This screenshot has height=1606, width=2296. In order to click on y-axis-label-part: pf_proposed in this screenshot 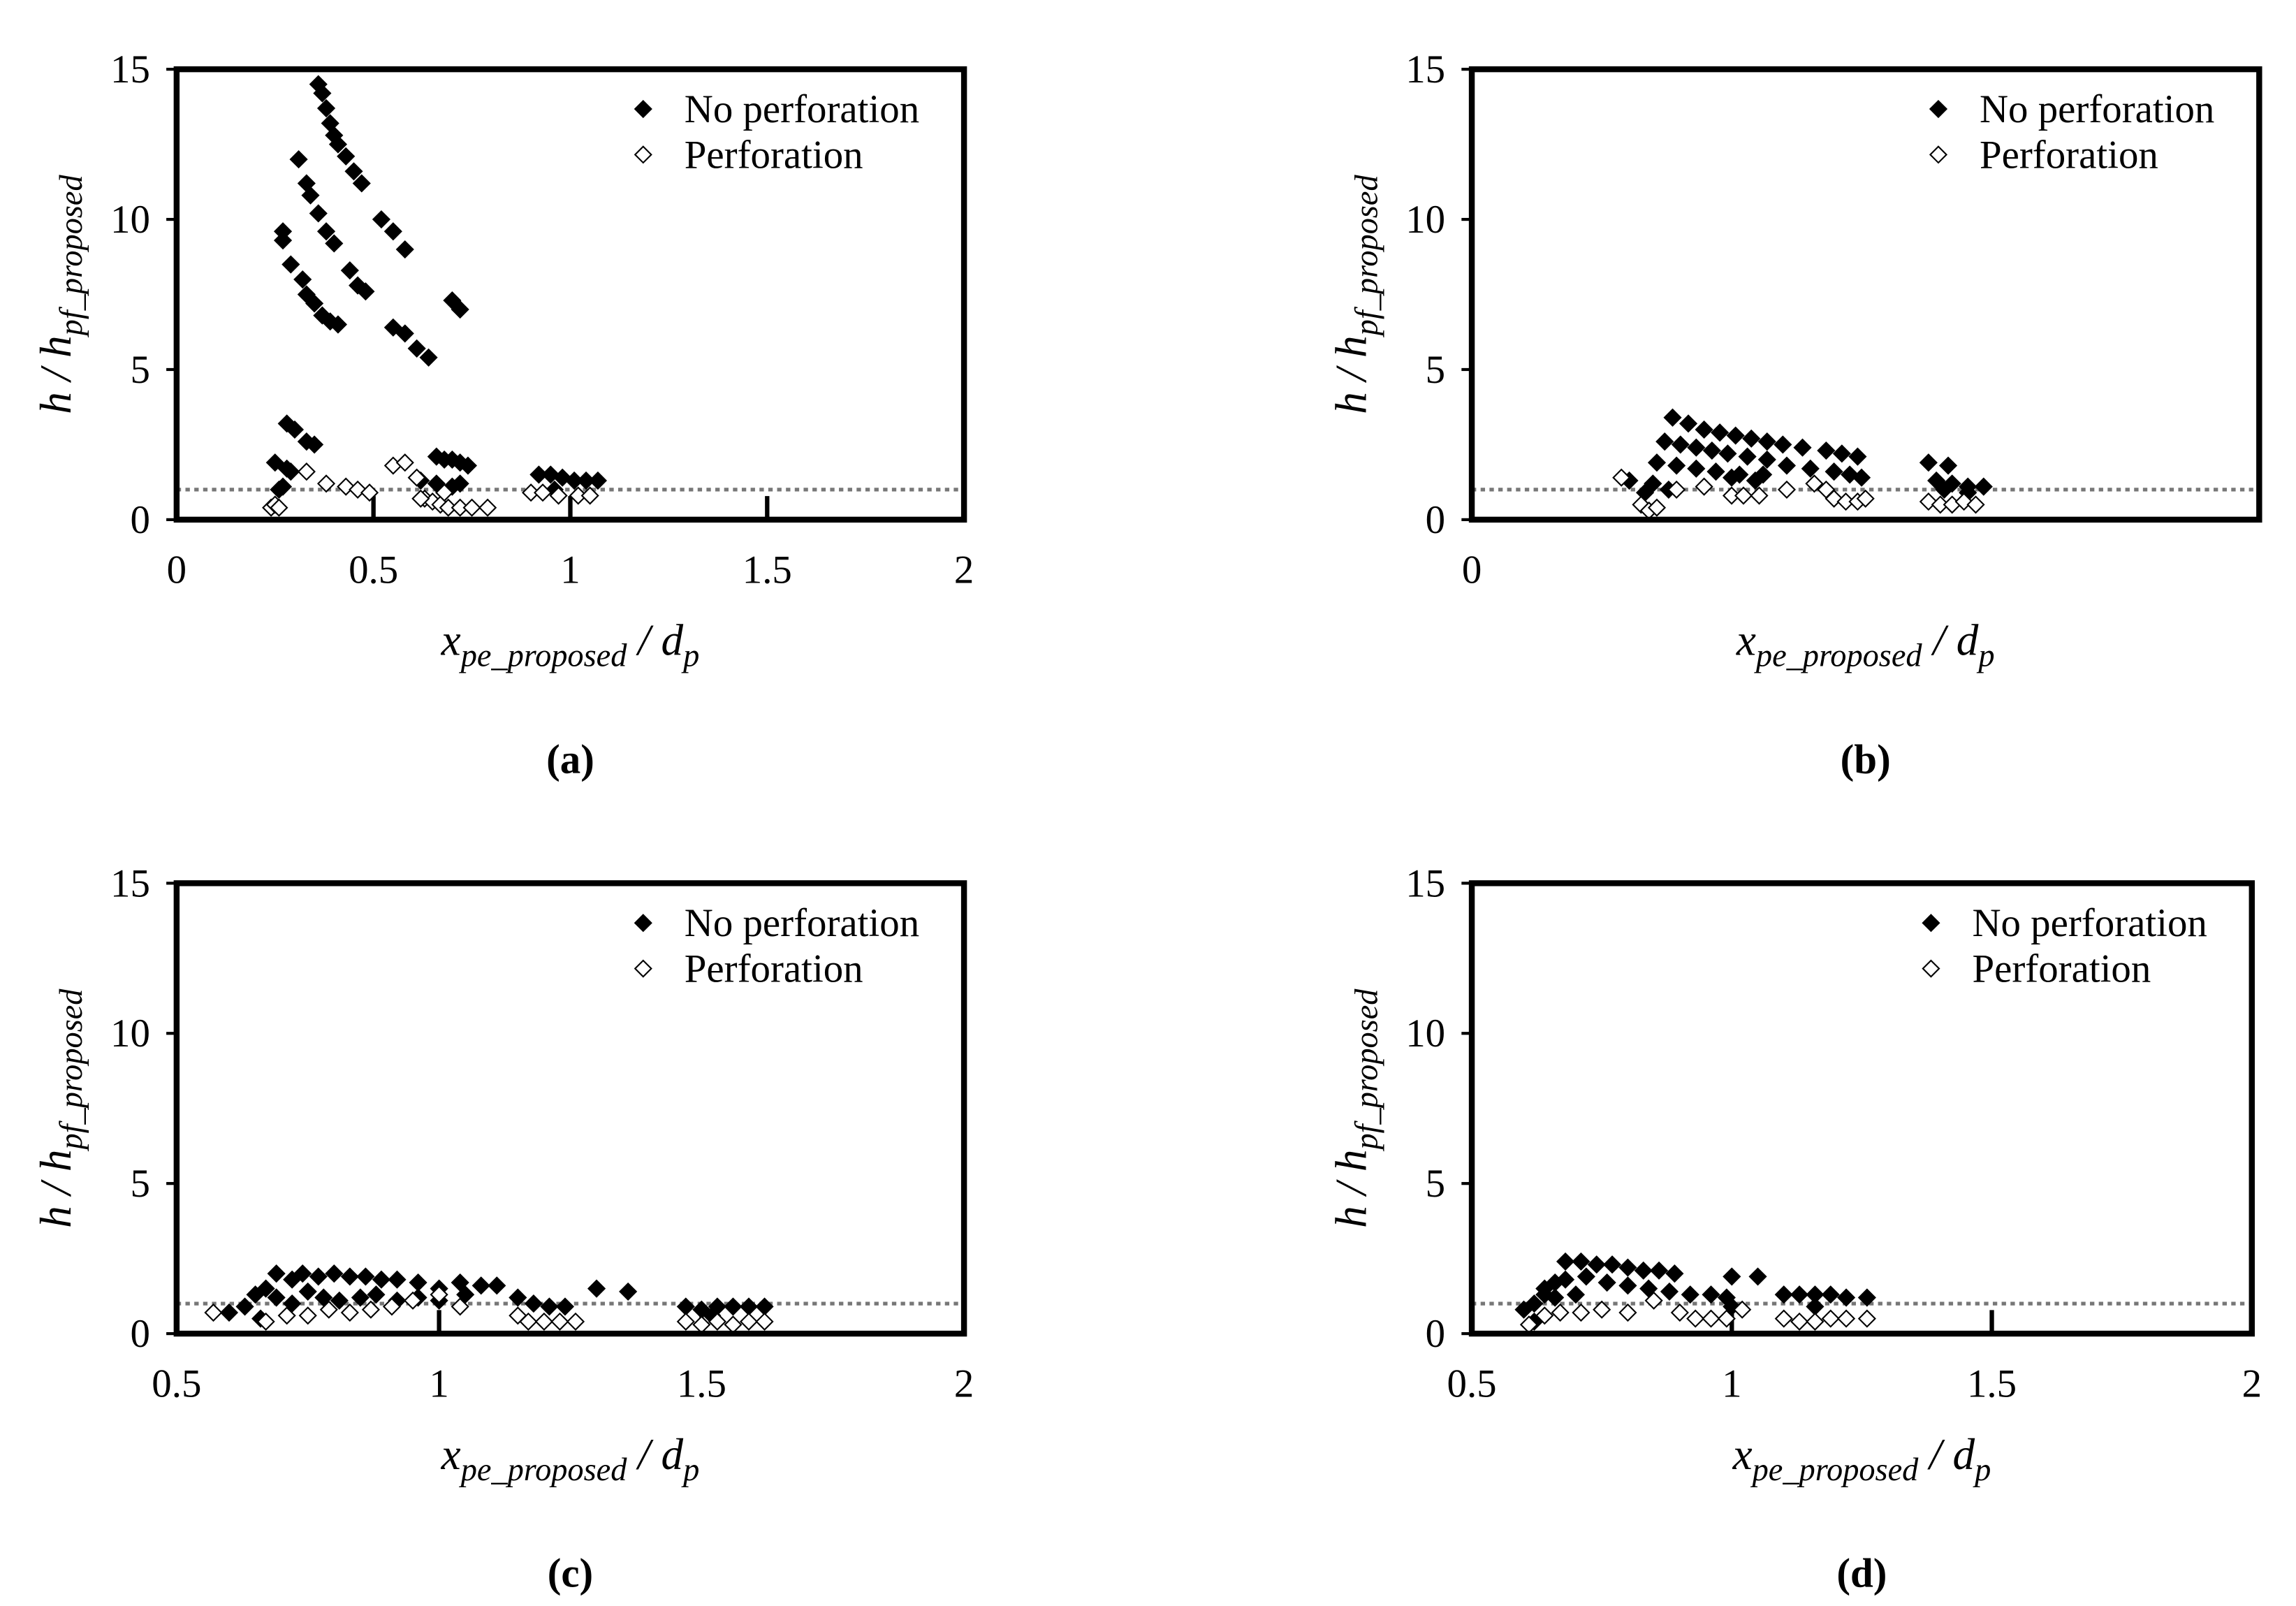, I will do `click(1366, 255)`.